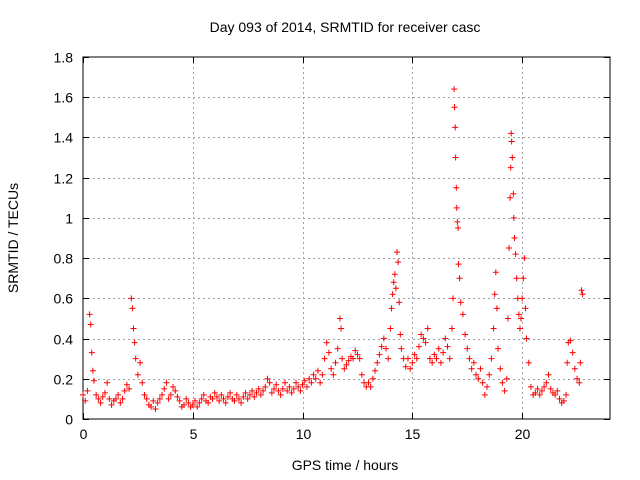 Image resolution: width=640 pixels, height=480 pixels. I want to click on y-tick-label: 0.6, so click(64, 299).